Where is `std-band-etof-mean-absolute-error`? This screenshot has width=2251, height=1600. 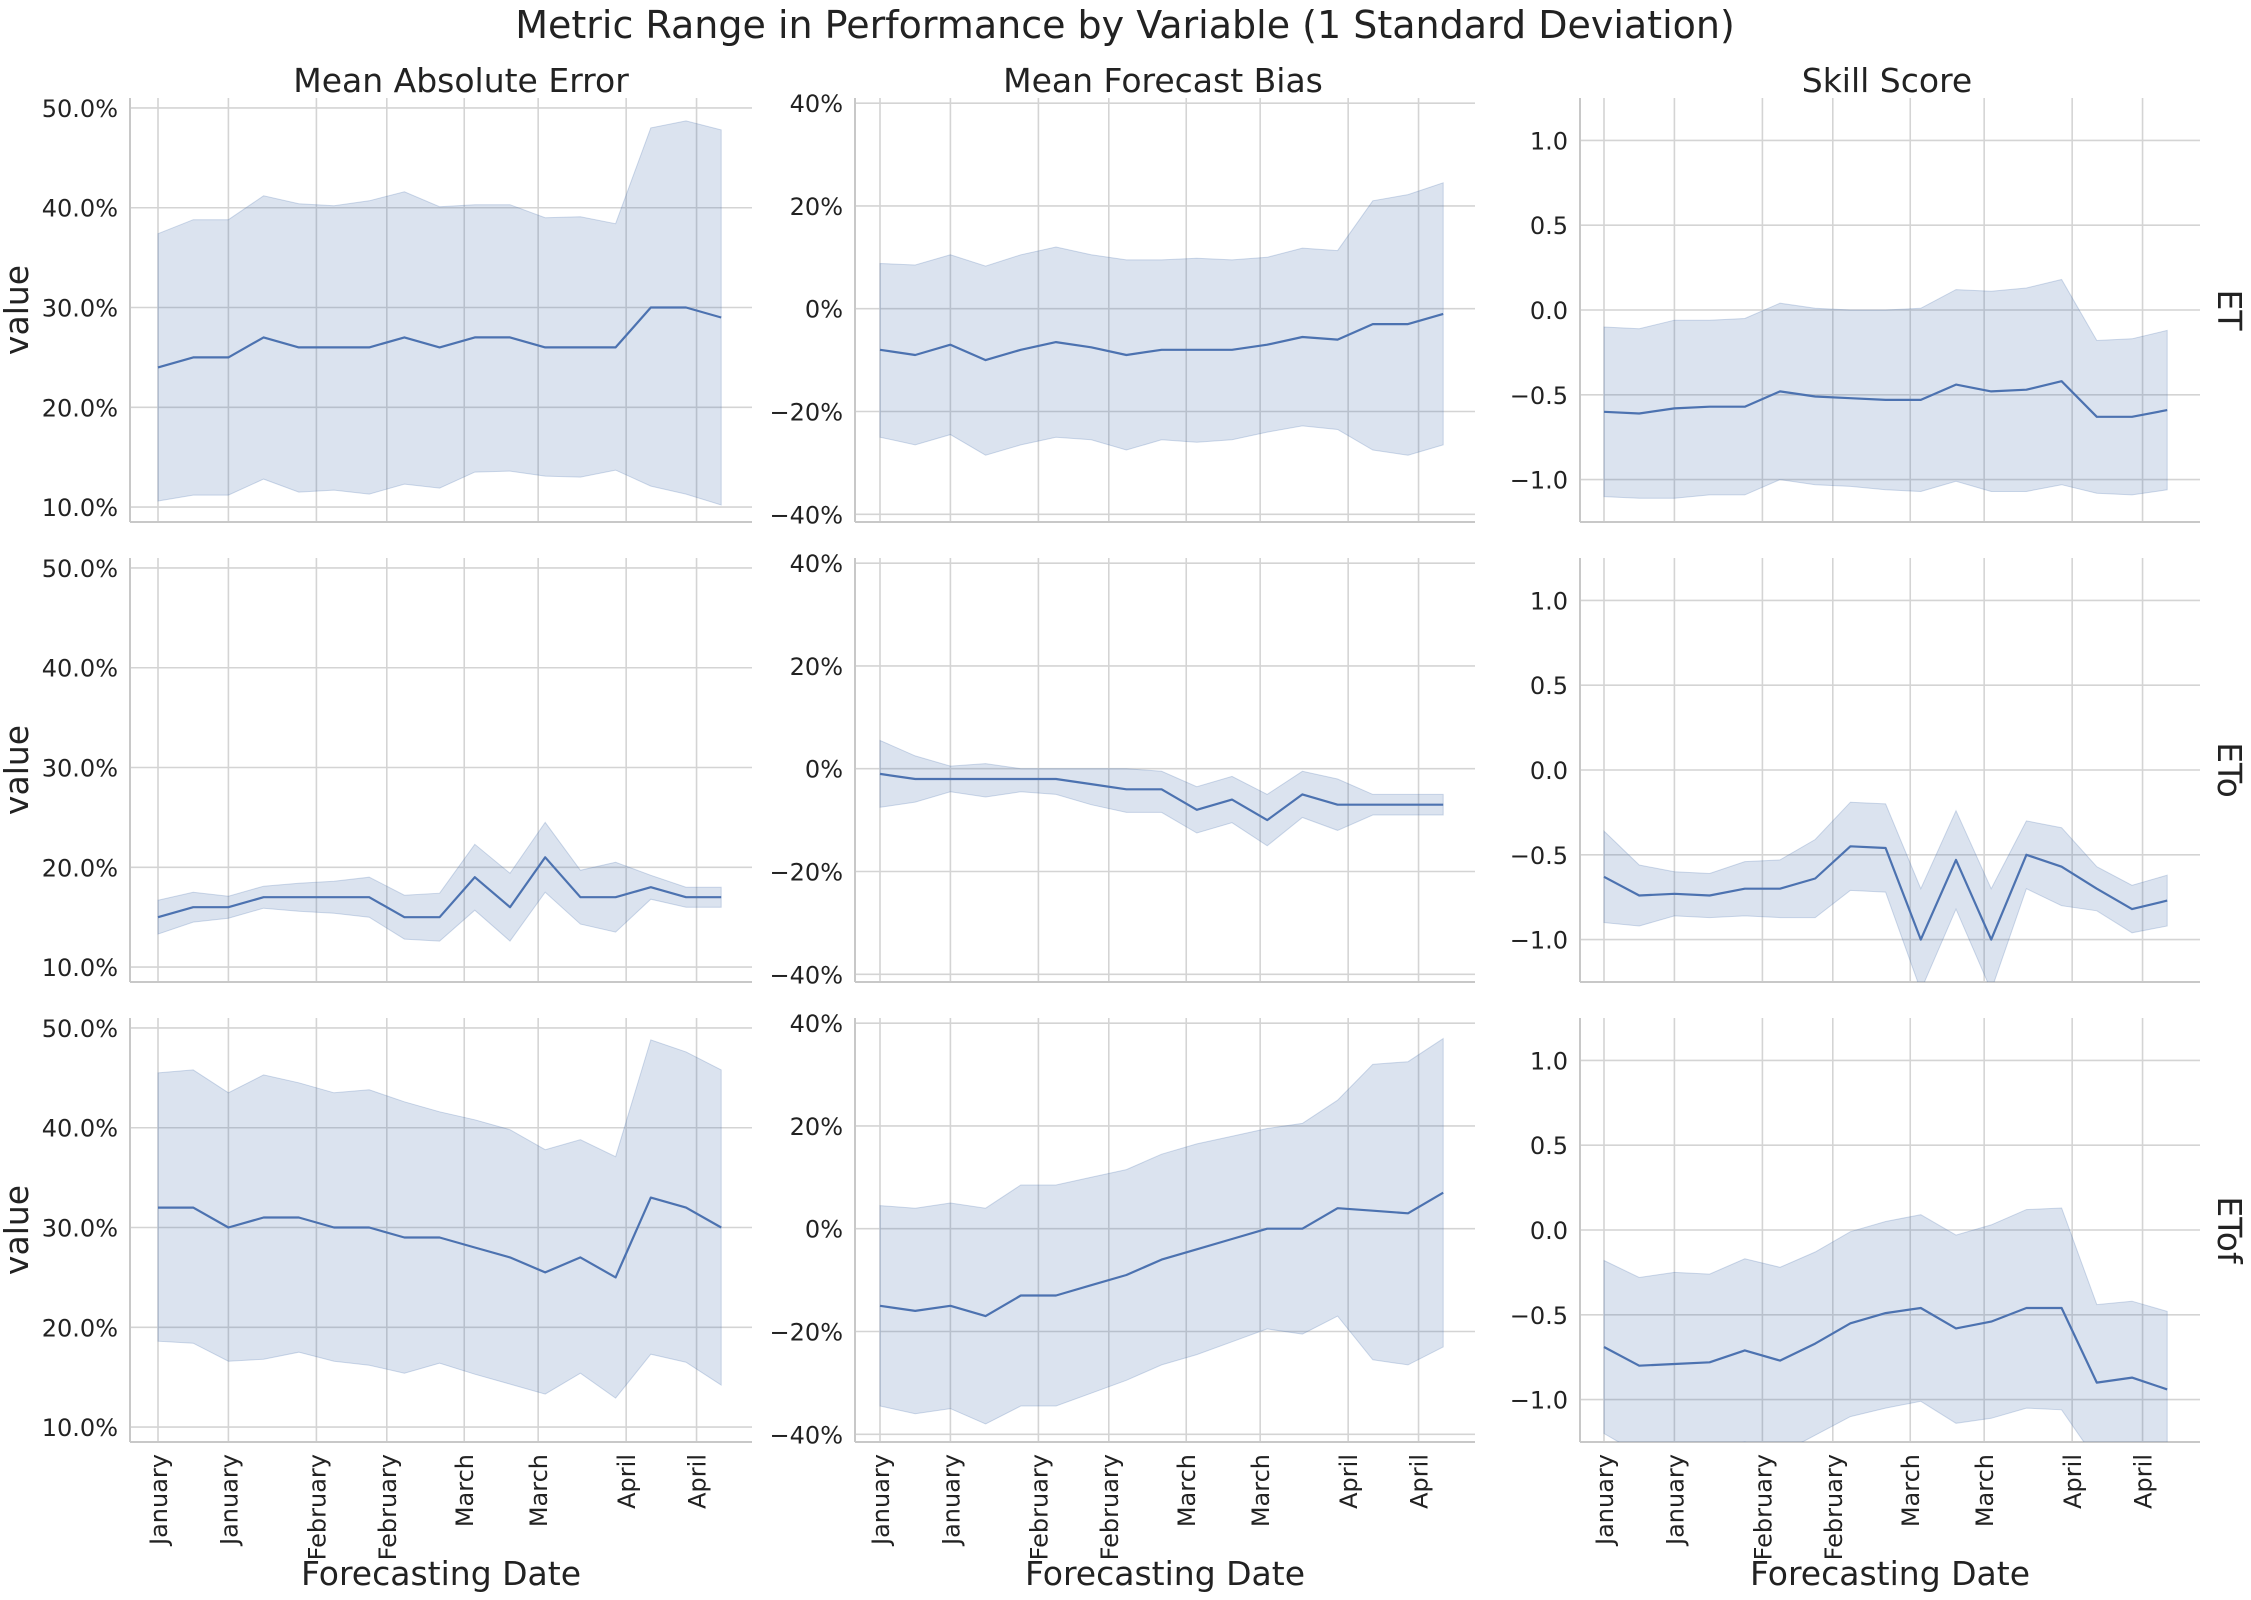 std-band-etof-mean-absolute-error is located at coordinates (439, 1219).